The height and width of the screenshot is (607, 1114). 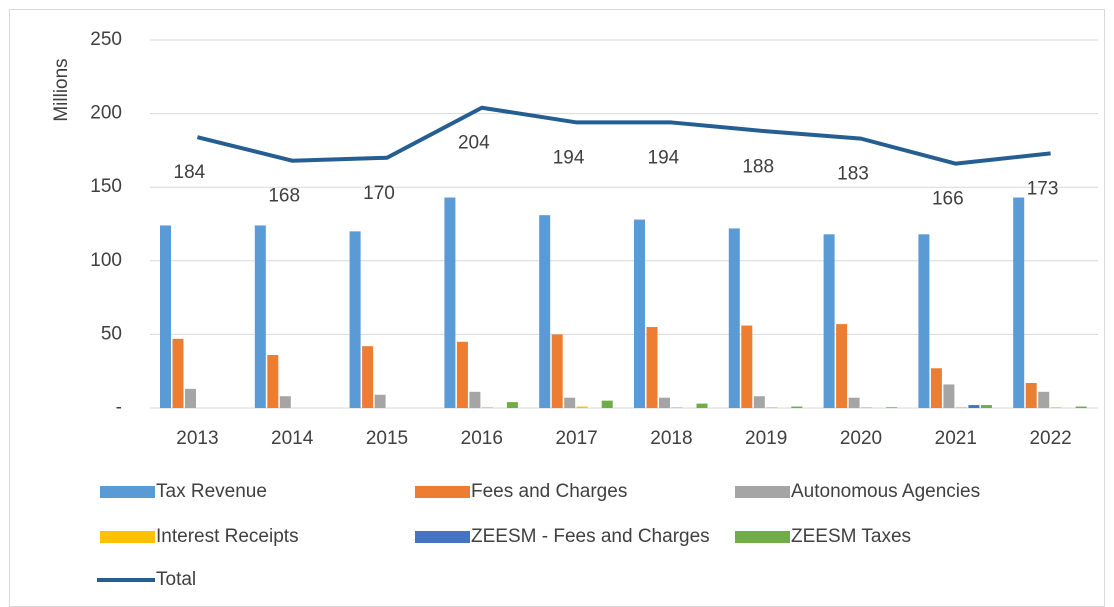 I want to click on x-tick-label: 2019, so click(x=766, y=438).